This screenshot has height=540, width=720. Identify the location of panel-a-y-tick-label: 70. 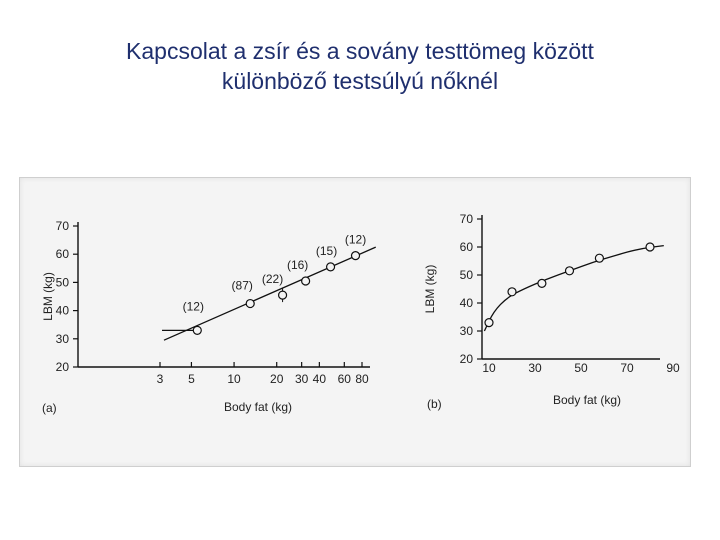
(63, 226).